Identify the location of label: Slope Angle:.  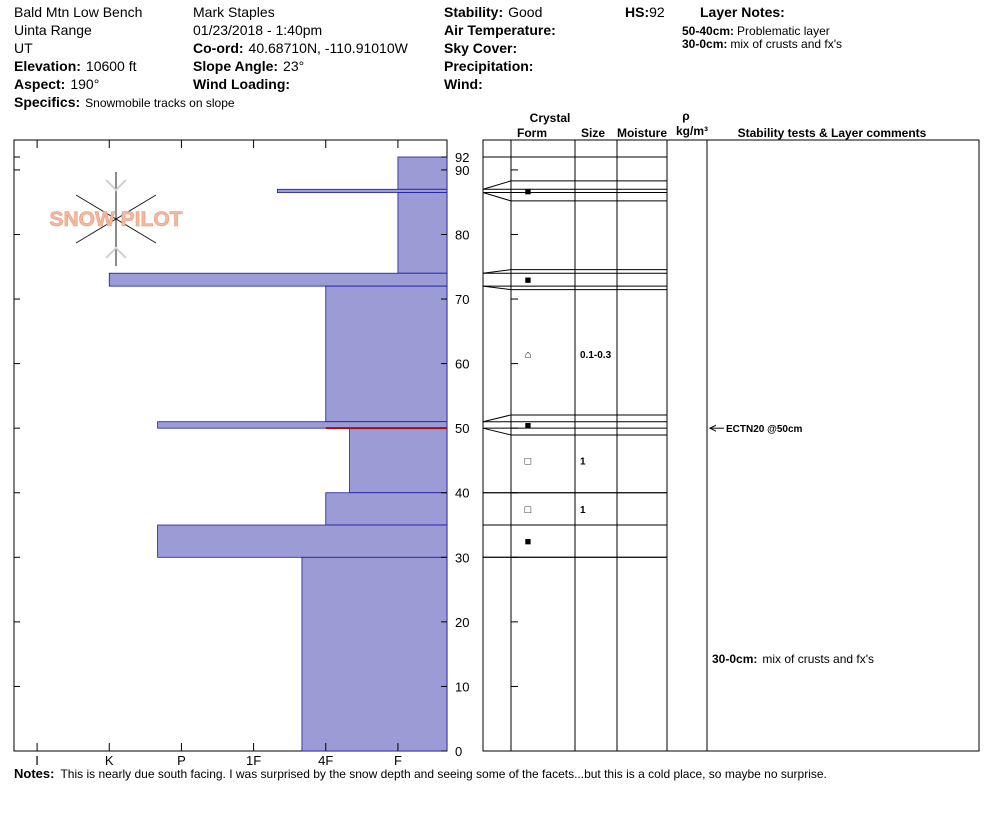
(235, 66).